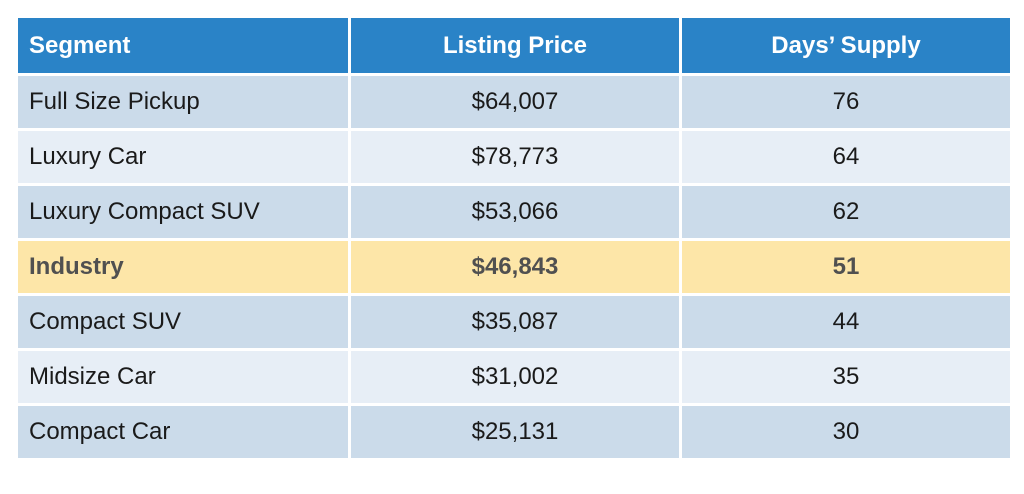 The height and width of the screenshot is (494, 1024). I want to click on table-header-row: Segment Listing Price Days’ Supply, so click(514, 45).